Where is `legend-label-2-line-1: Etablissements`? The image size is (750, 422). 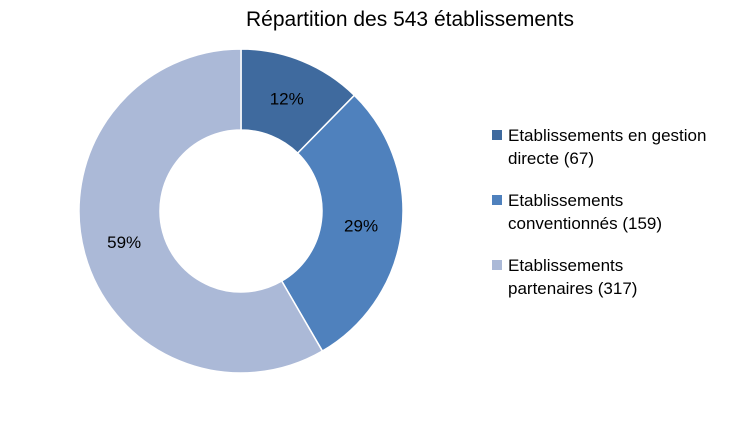
legend-label-2-line-1: Etablissements is located at coordinates (566, 200).